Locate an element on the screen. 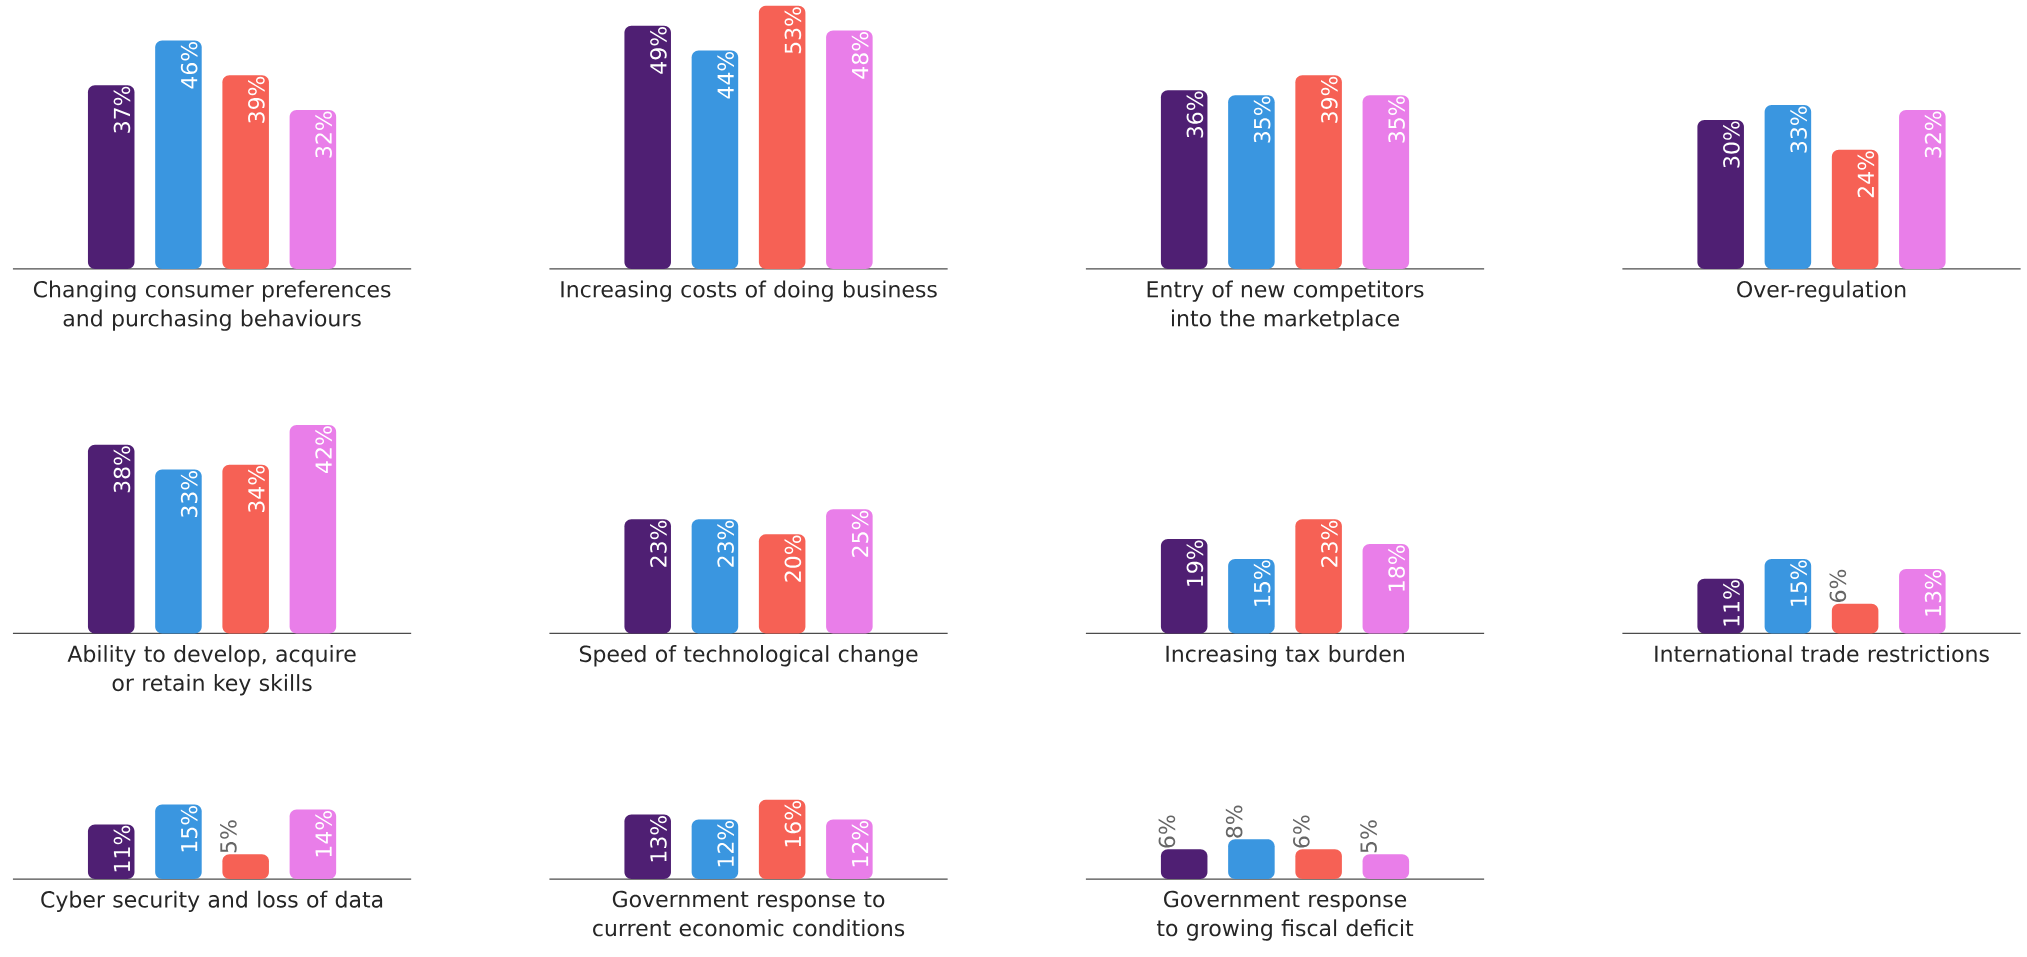 The image size is (2027, 957). data-label: 44% is located at coordinates (725, 75).